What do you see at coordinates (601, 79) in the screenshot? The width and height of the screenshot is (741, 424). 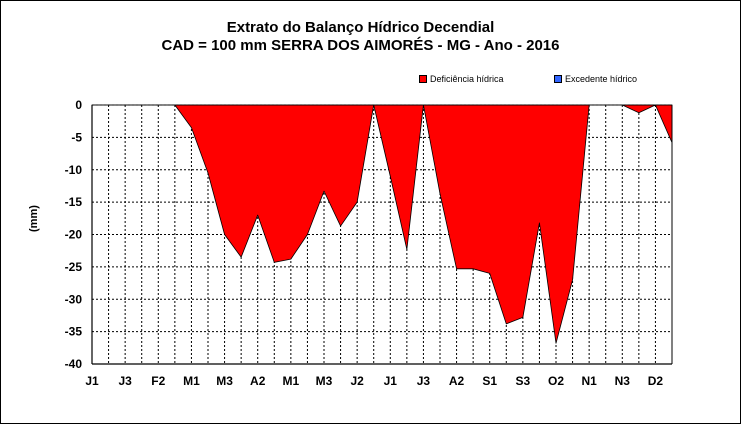 I see `legend-label-surplus: Excedente hídrico` at bounding box center [601, 79].